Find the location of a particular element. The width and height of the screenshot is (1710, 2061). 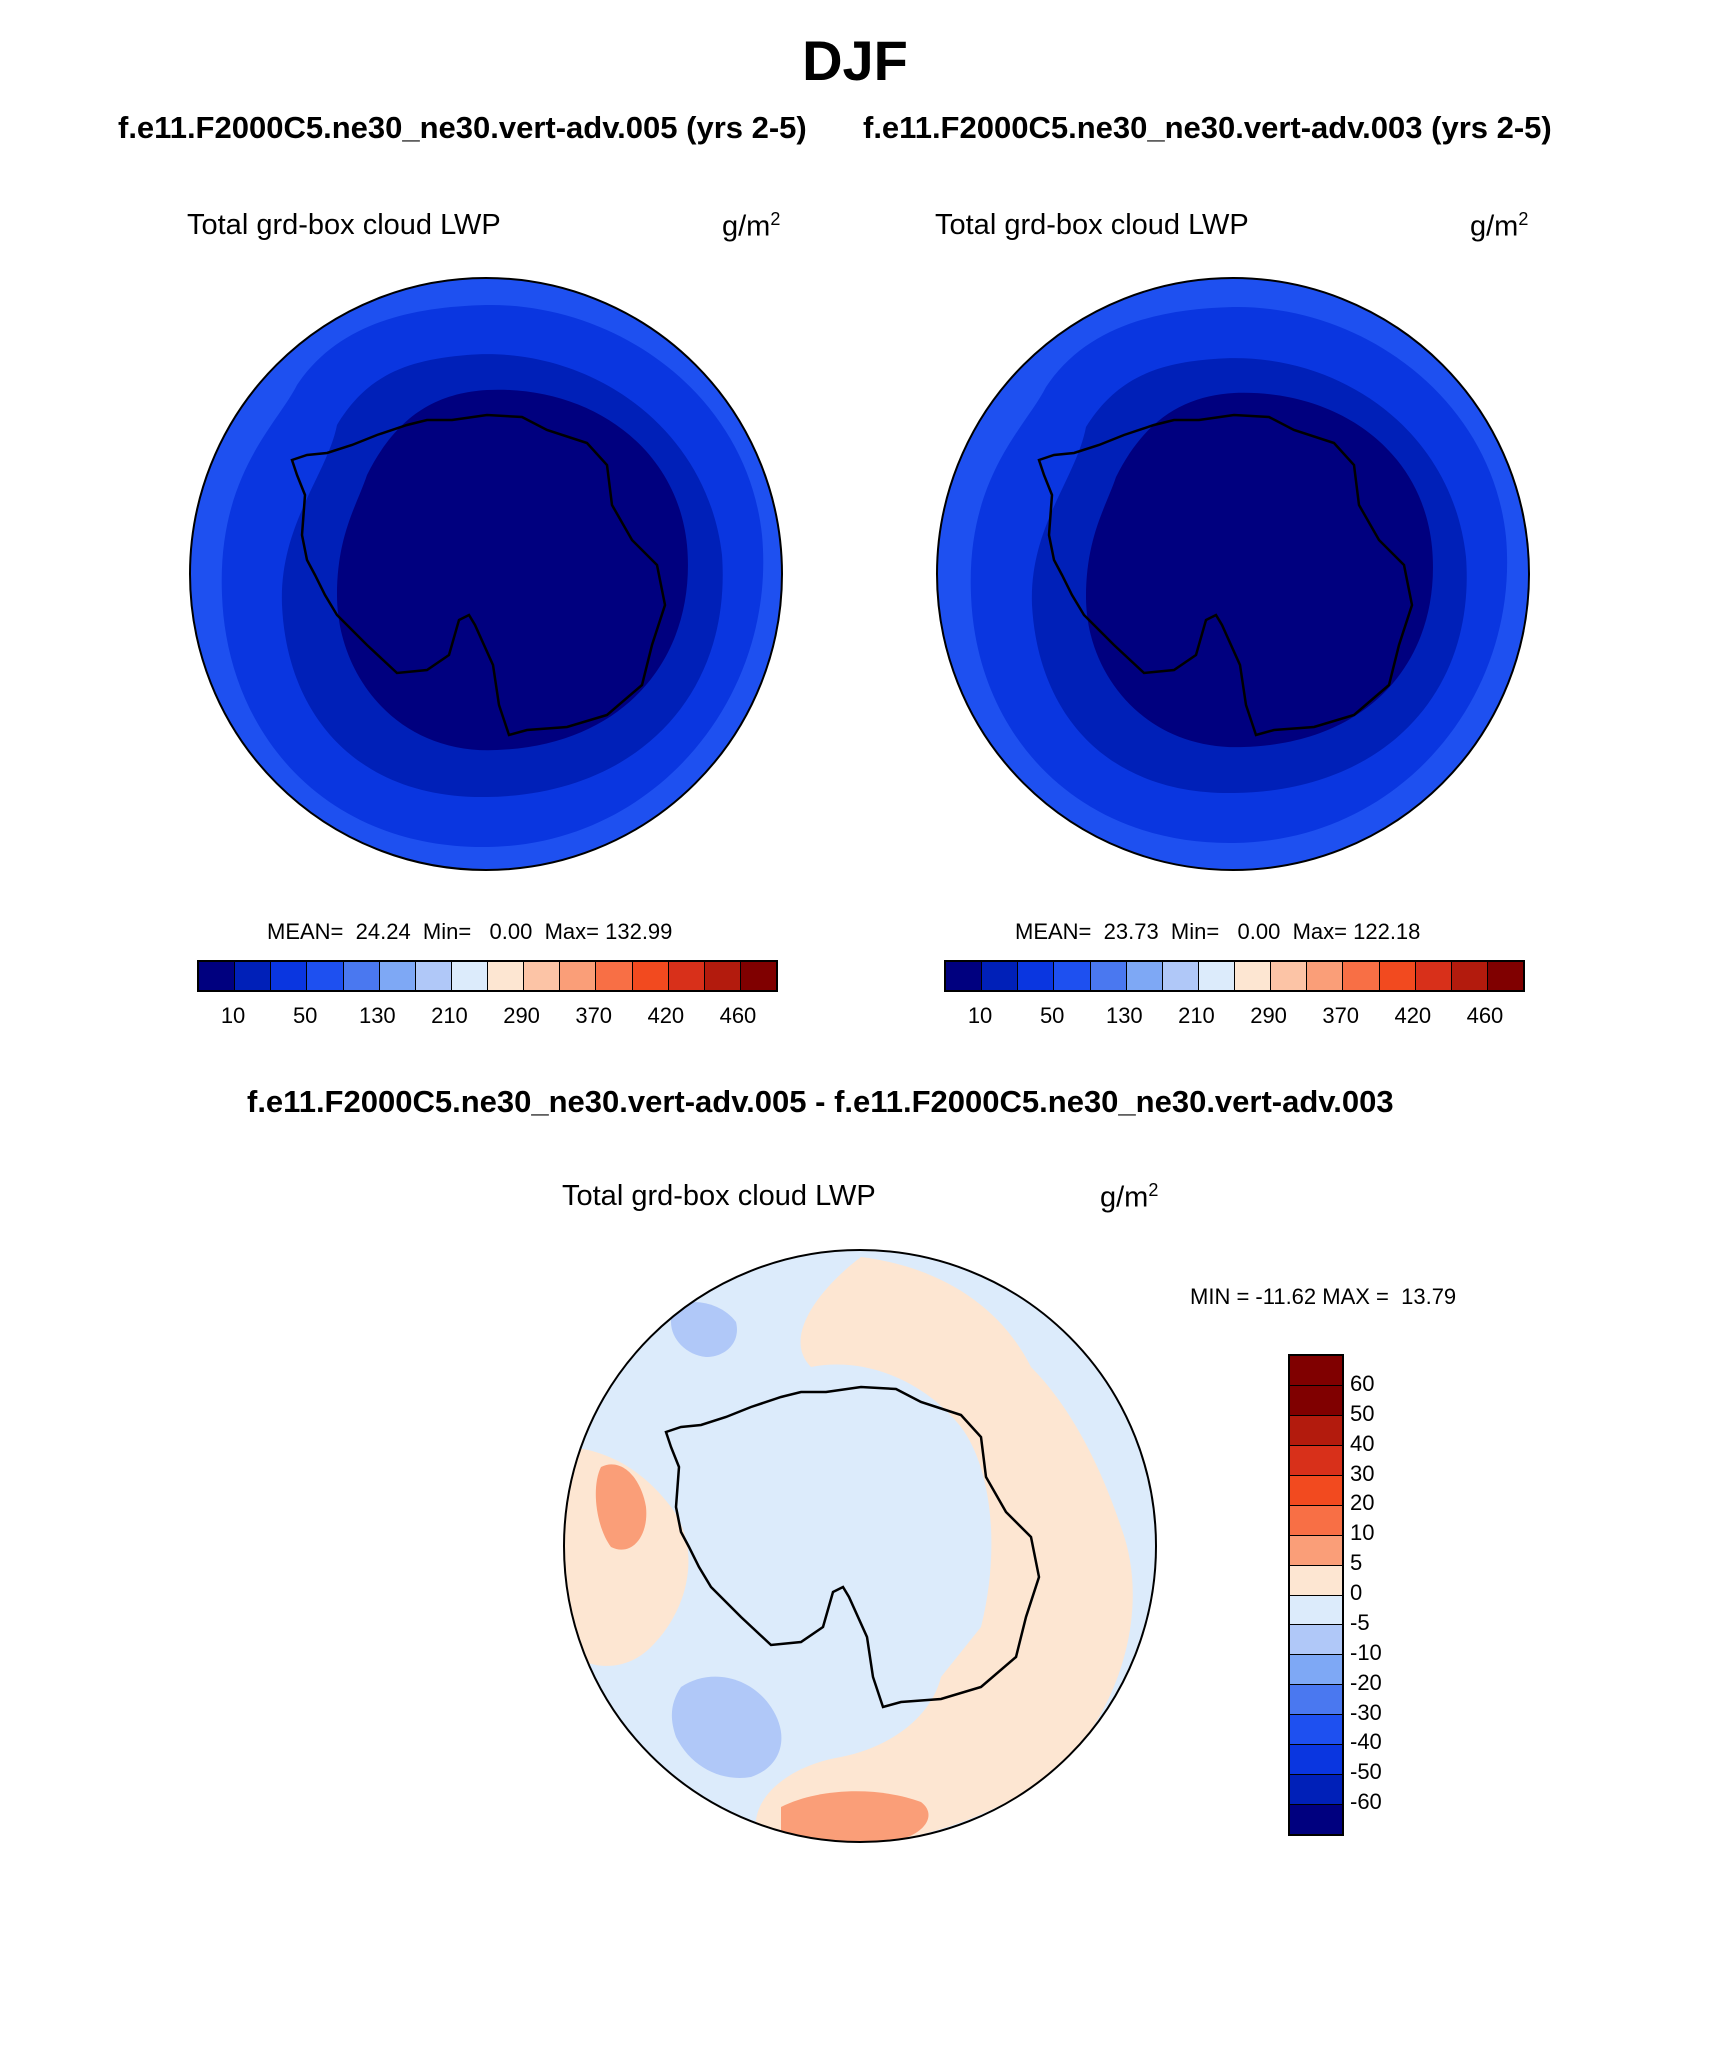

right-polar-map is located at coordinates (1233, 574).